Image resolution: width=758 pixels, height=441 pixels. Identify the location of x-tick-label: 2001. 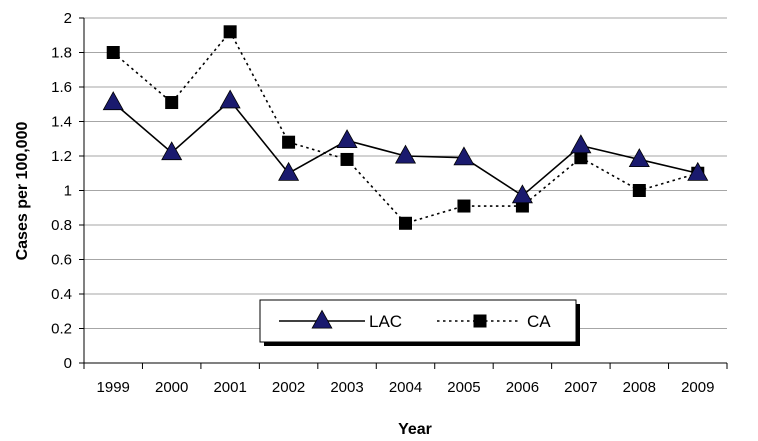
(229, 387).